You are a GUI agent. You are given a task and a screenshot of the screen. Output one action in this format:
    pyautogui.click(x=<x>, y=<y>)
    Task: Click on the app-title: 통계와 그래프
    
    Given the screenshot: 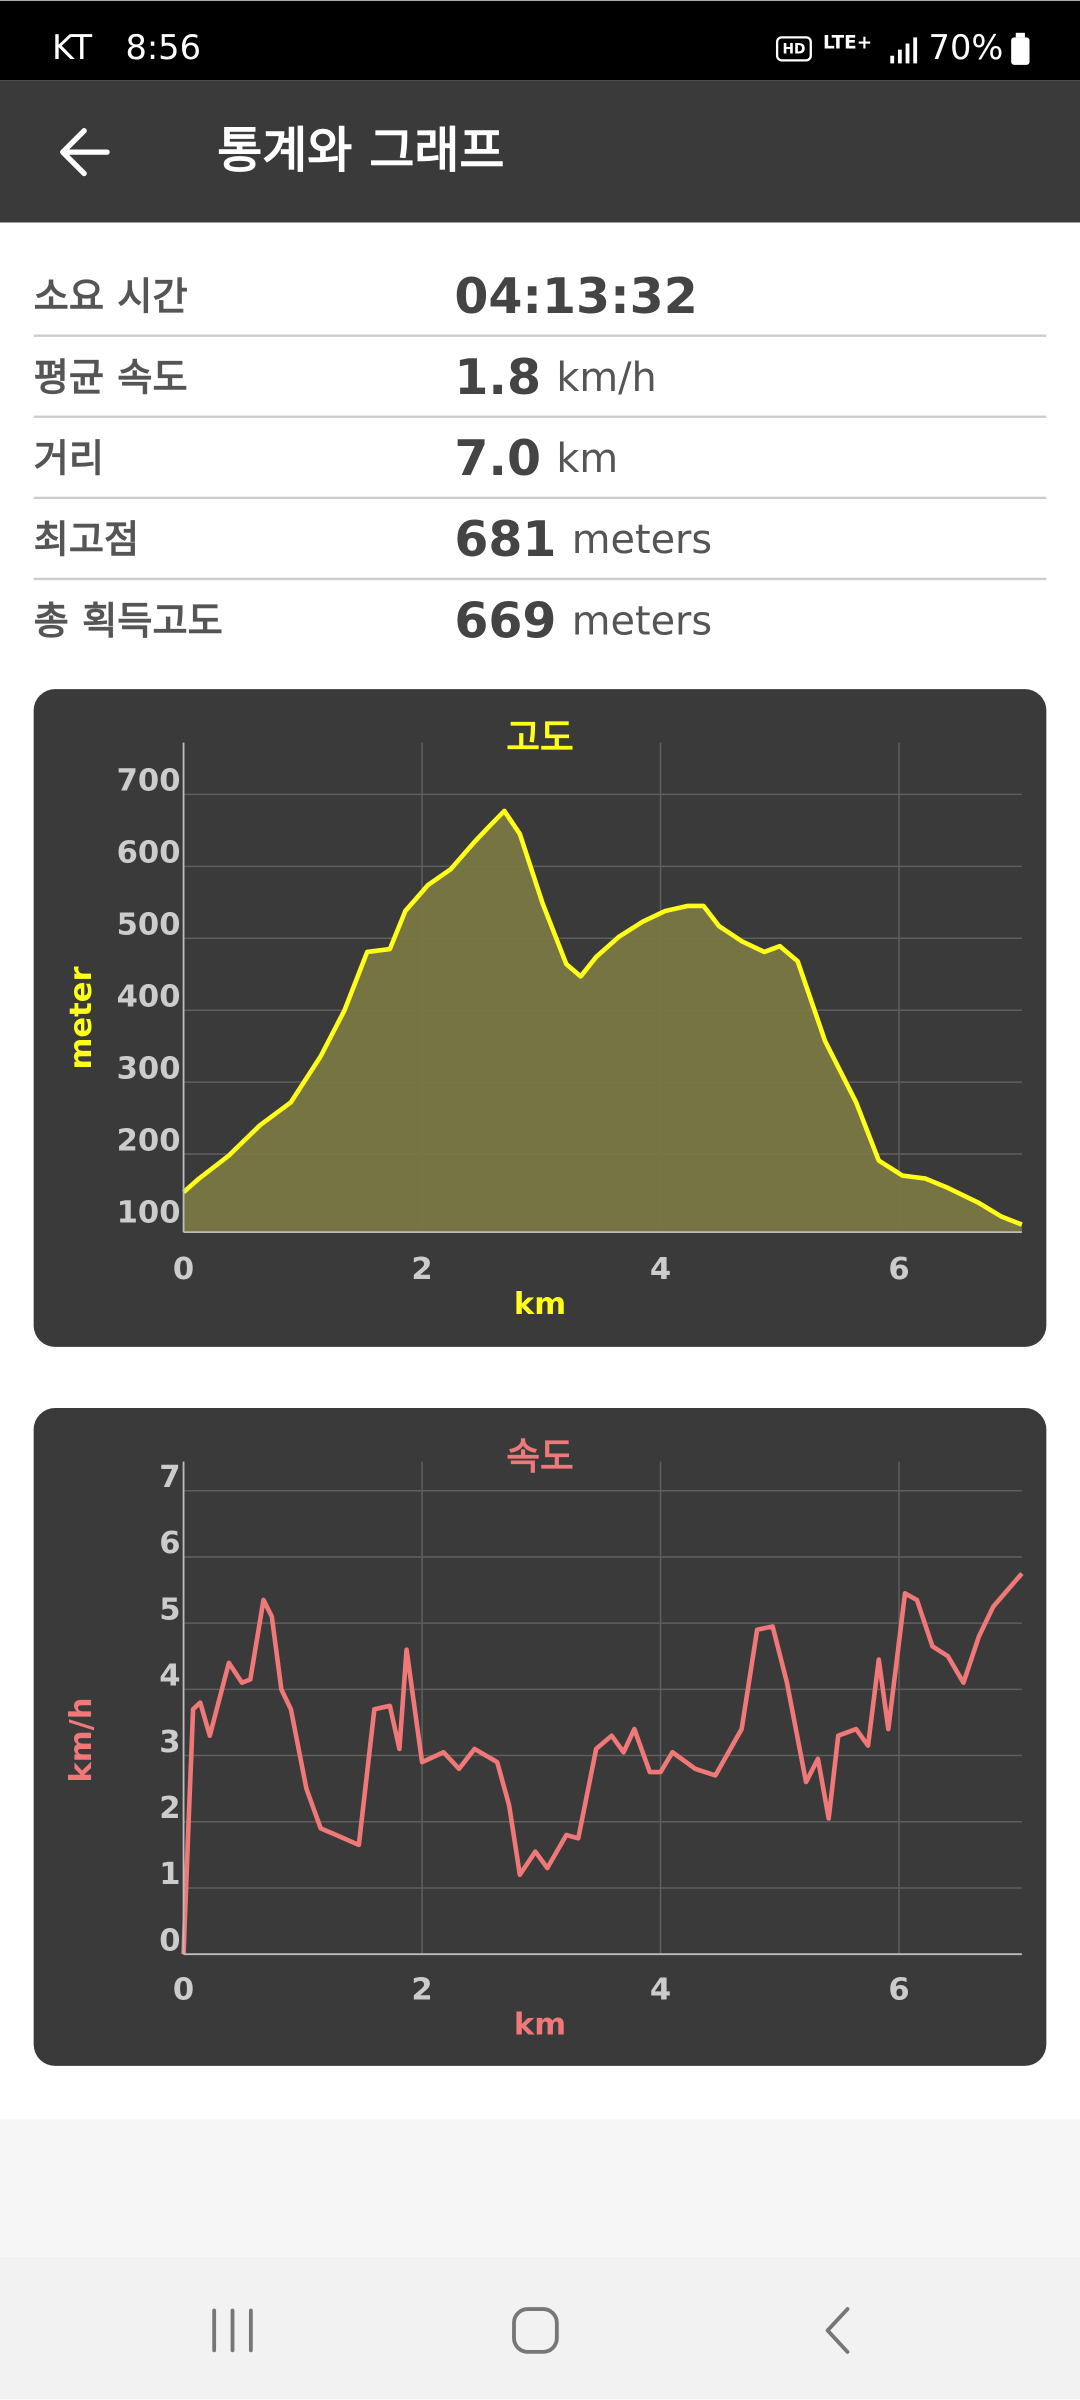 What is the action you would take?
    pyautogui.click(x=360, y=150)
    